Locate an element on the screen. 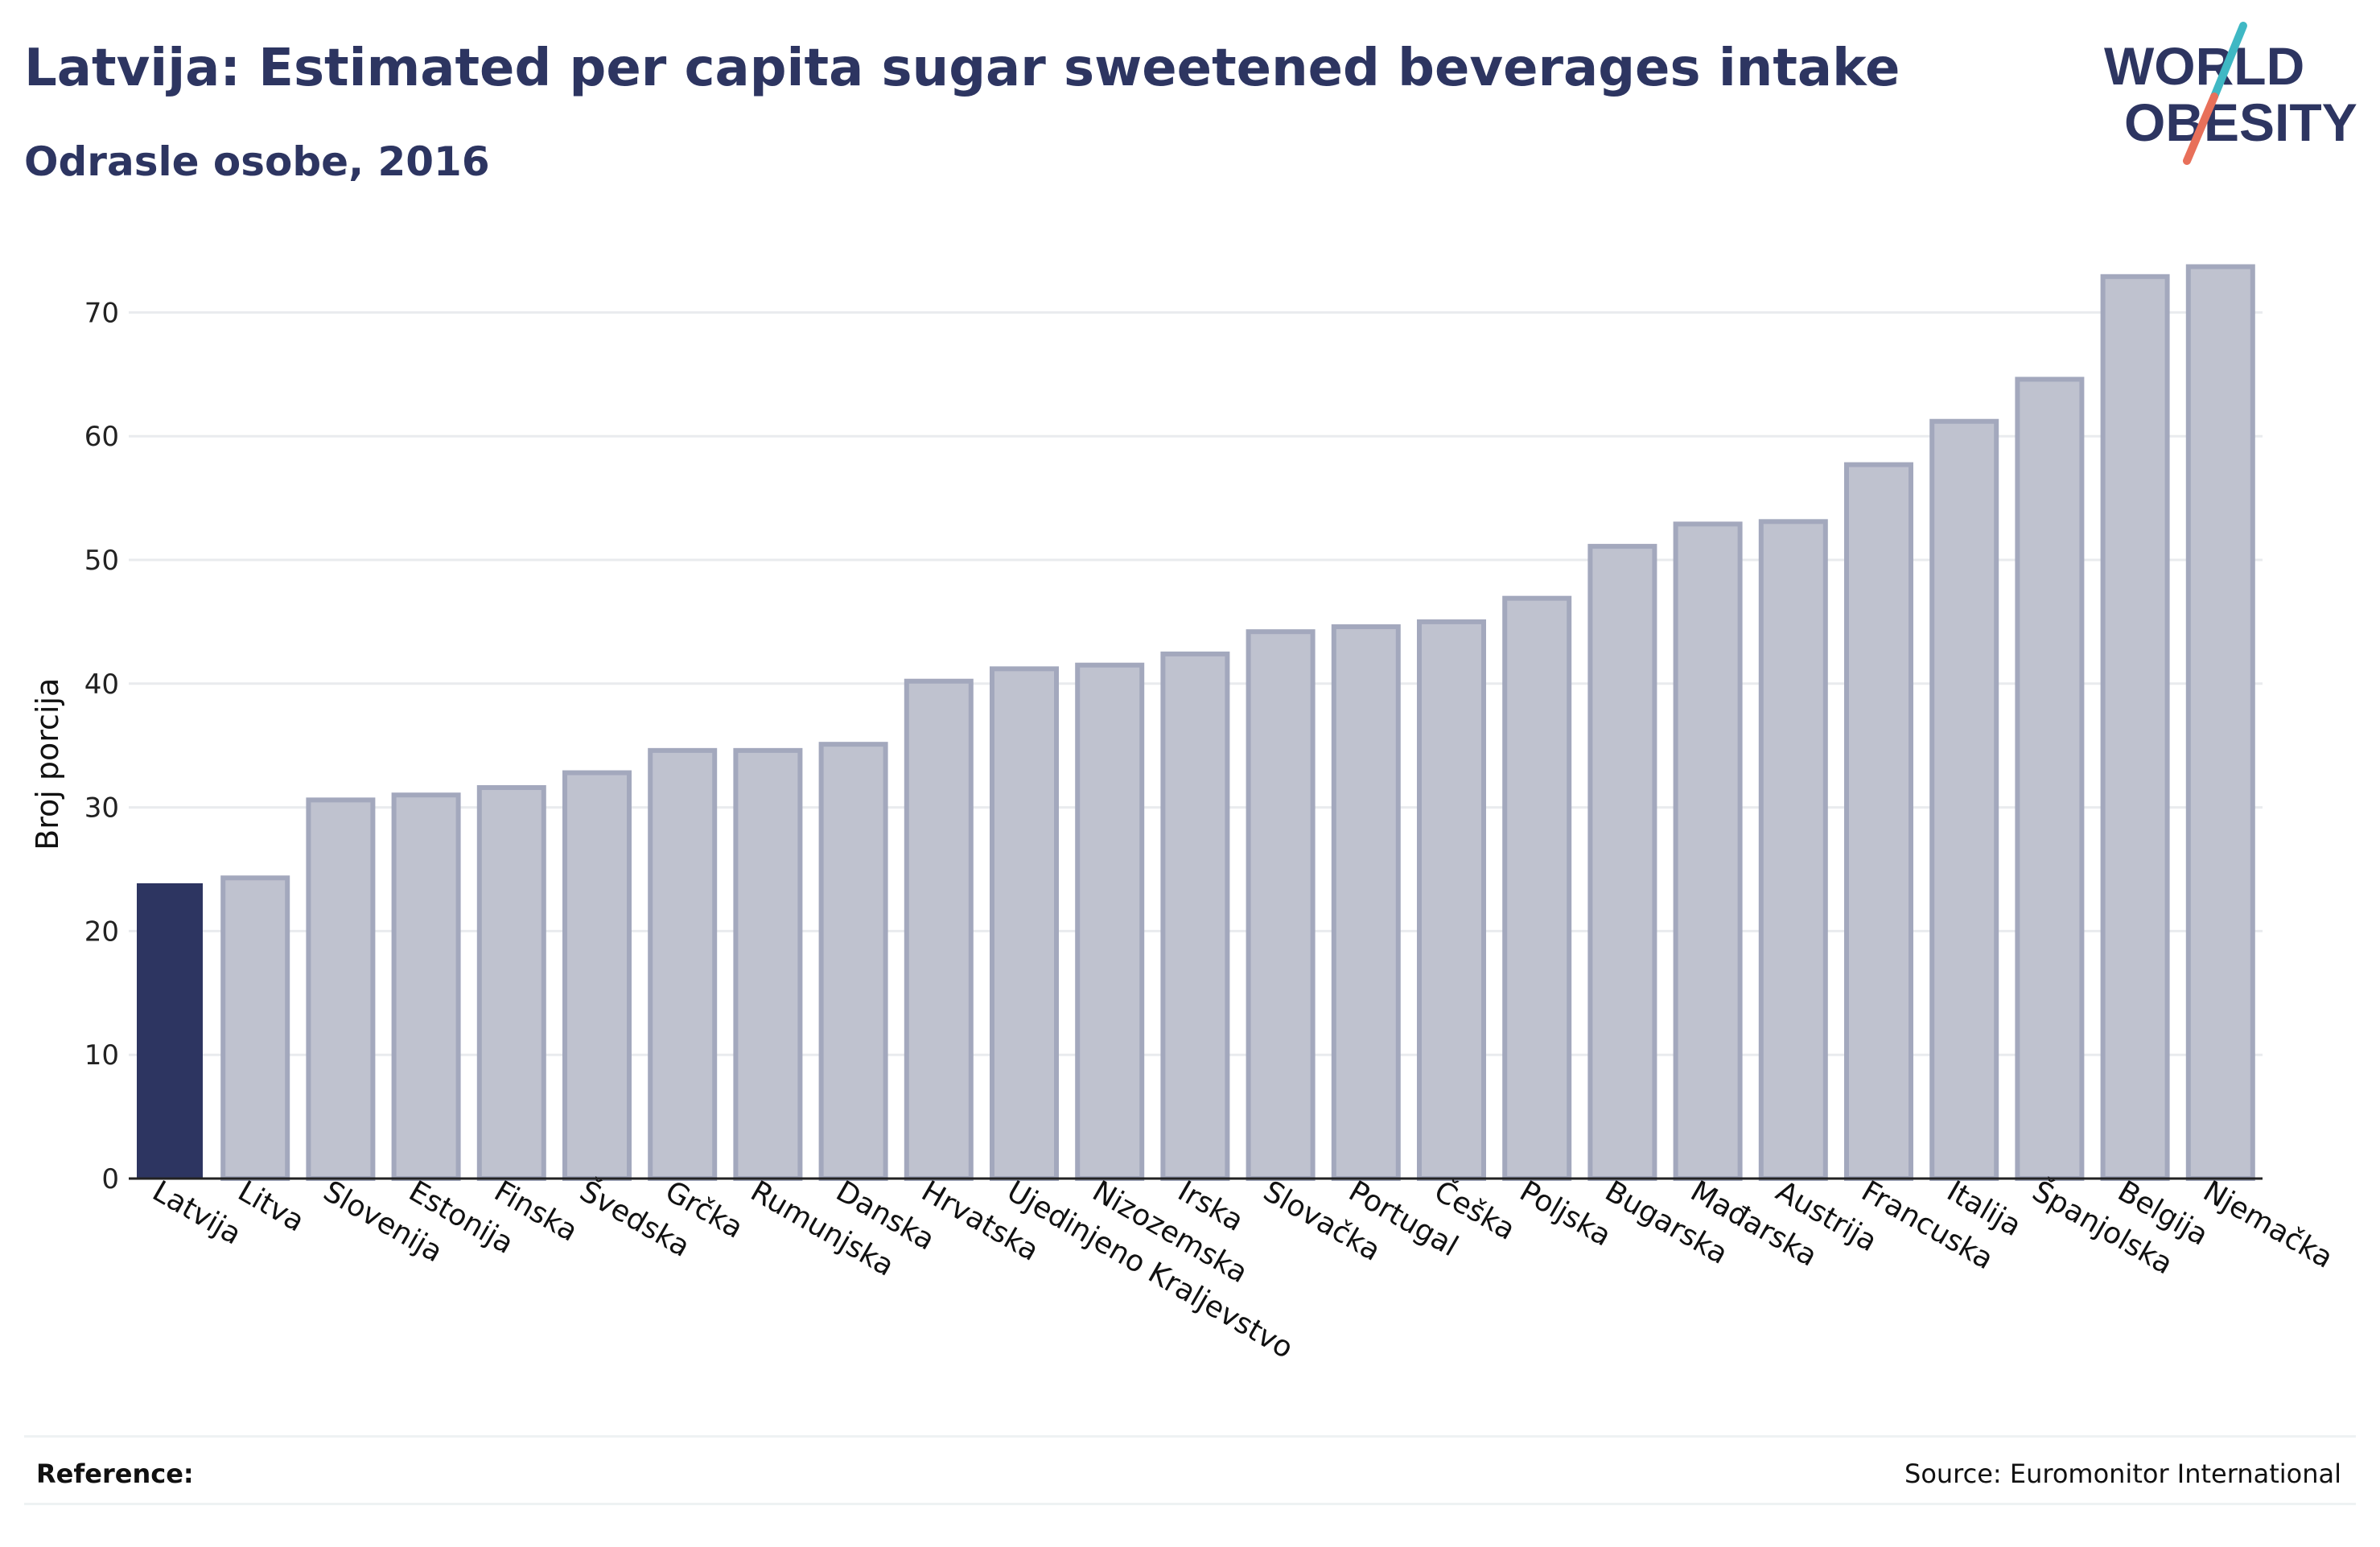 Image resolution: width=2380 pixels, height=1547 pixels. slash-logo-icon-bottom is located at coordinates (2200, 129).